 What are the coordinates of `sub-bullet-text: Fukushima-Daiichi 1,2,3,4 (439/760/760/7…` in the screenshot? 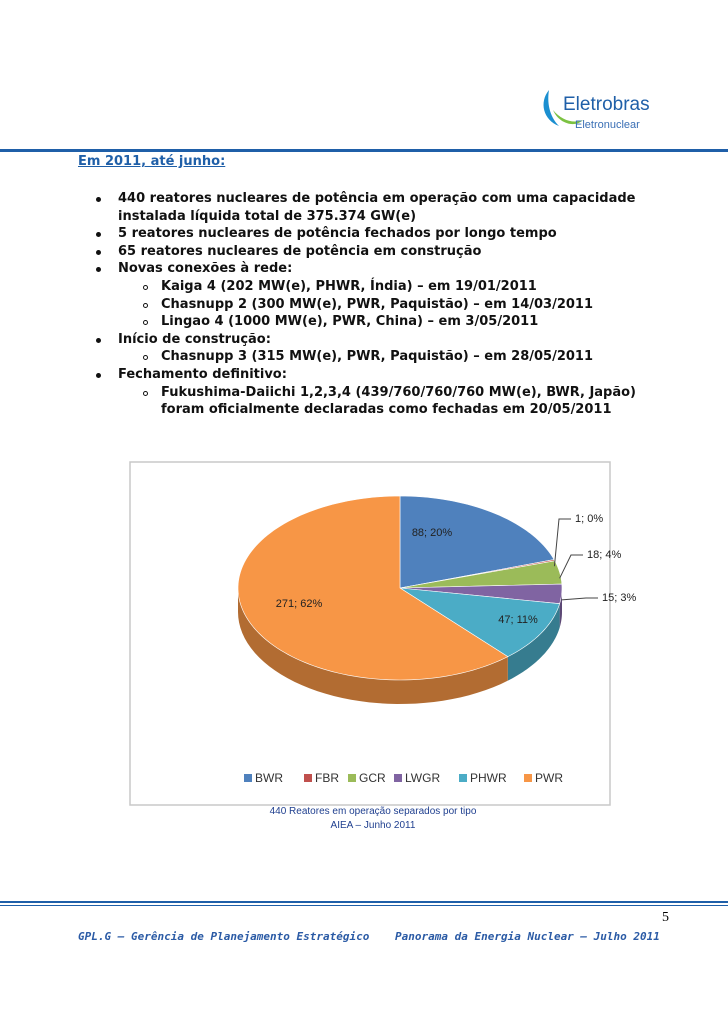 It's located at (399, 392).